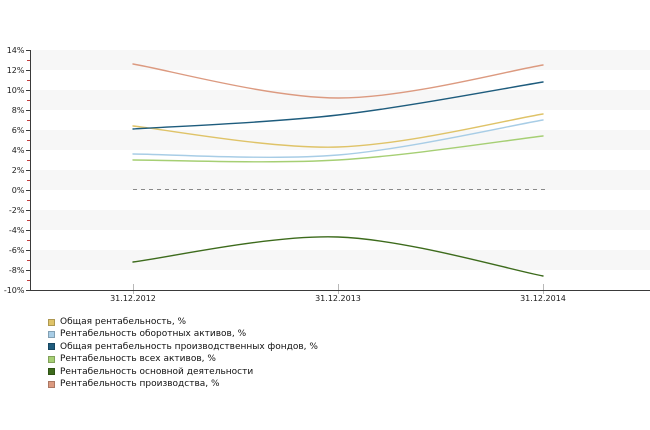 The height and width of the screenshot is (430, 650). Describe the element at coordinates (18, 190) in the screenshot. I see `y-axis-label: 0%` at that location.